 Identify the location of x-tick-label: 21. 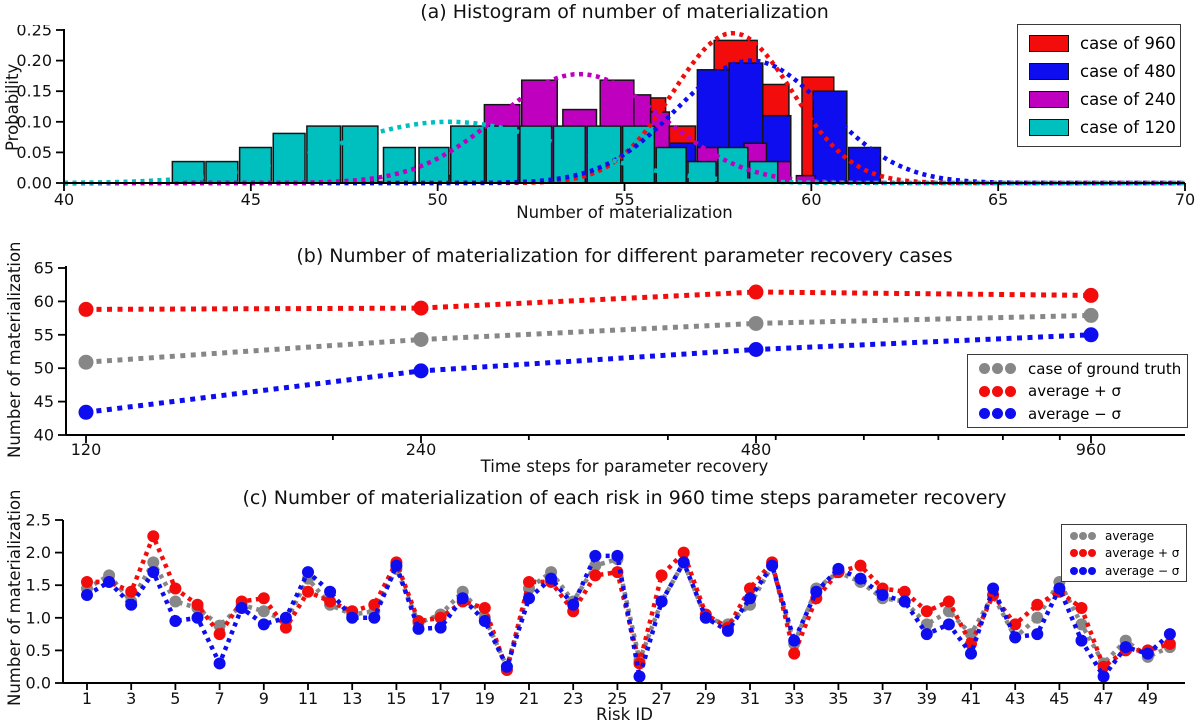
(529, 698).